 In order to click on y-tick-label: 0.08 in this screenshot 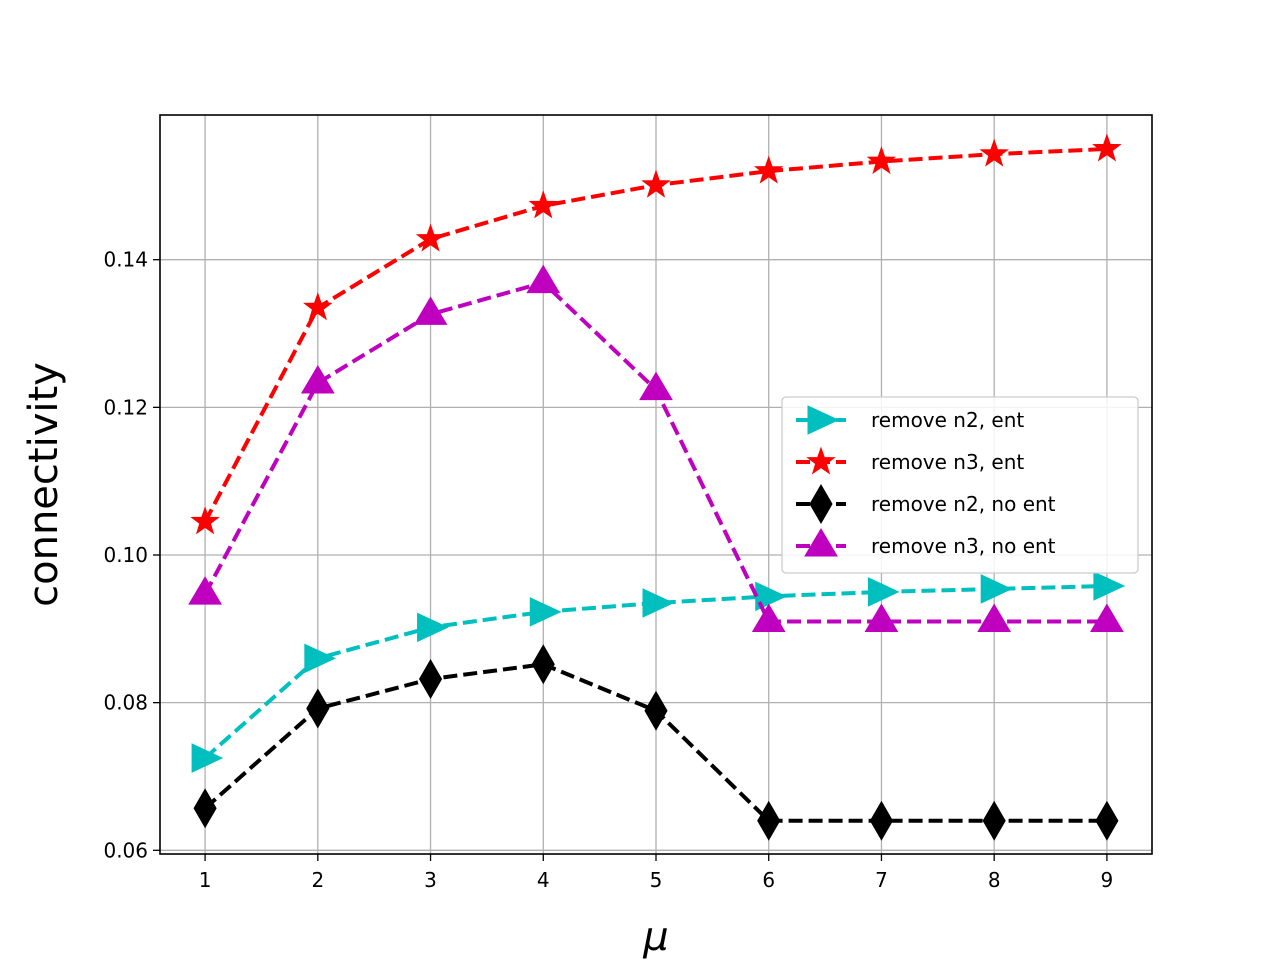, I will do `click(125, 703)`.